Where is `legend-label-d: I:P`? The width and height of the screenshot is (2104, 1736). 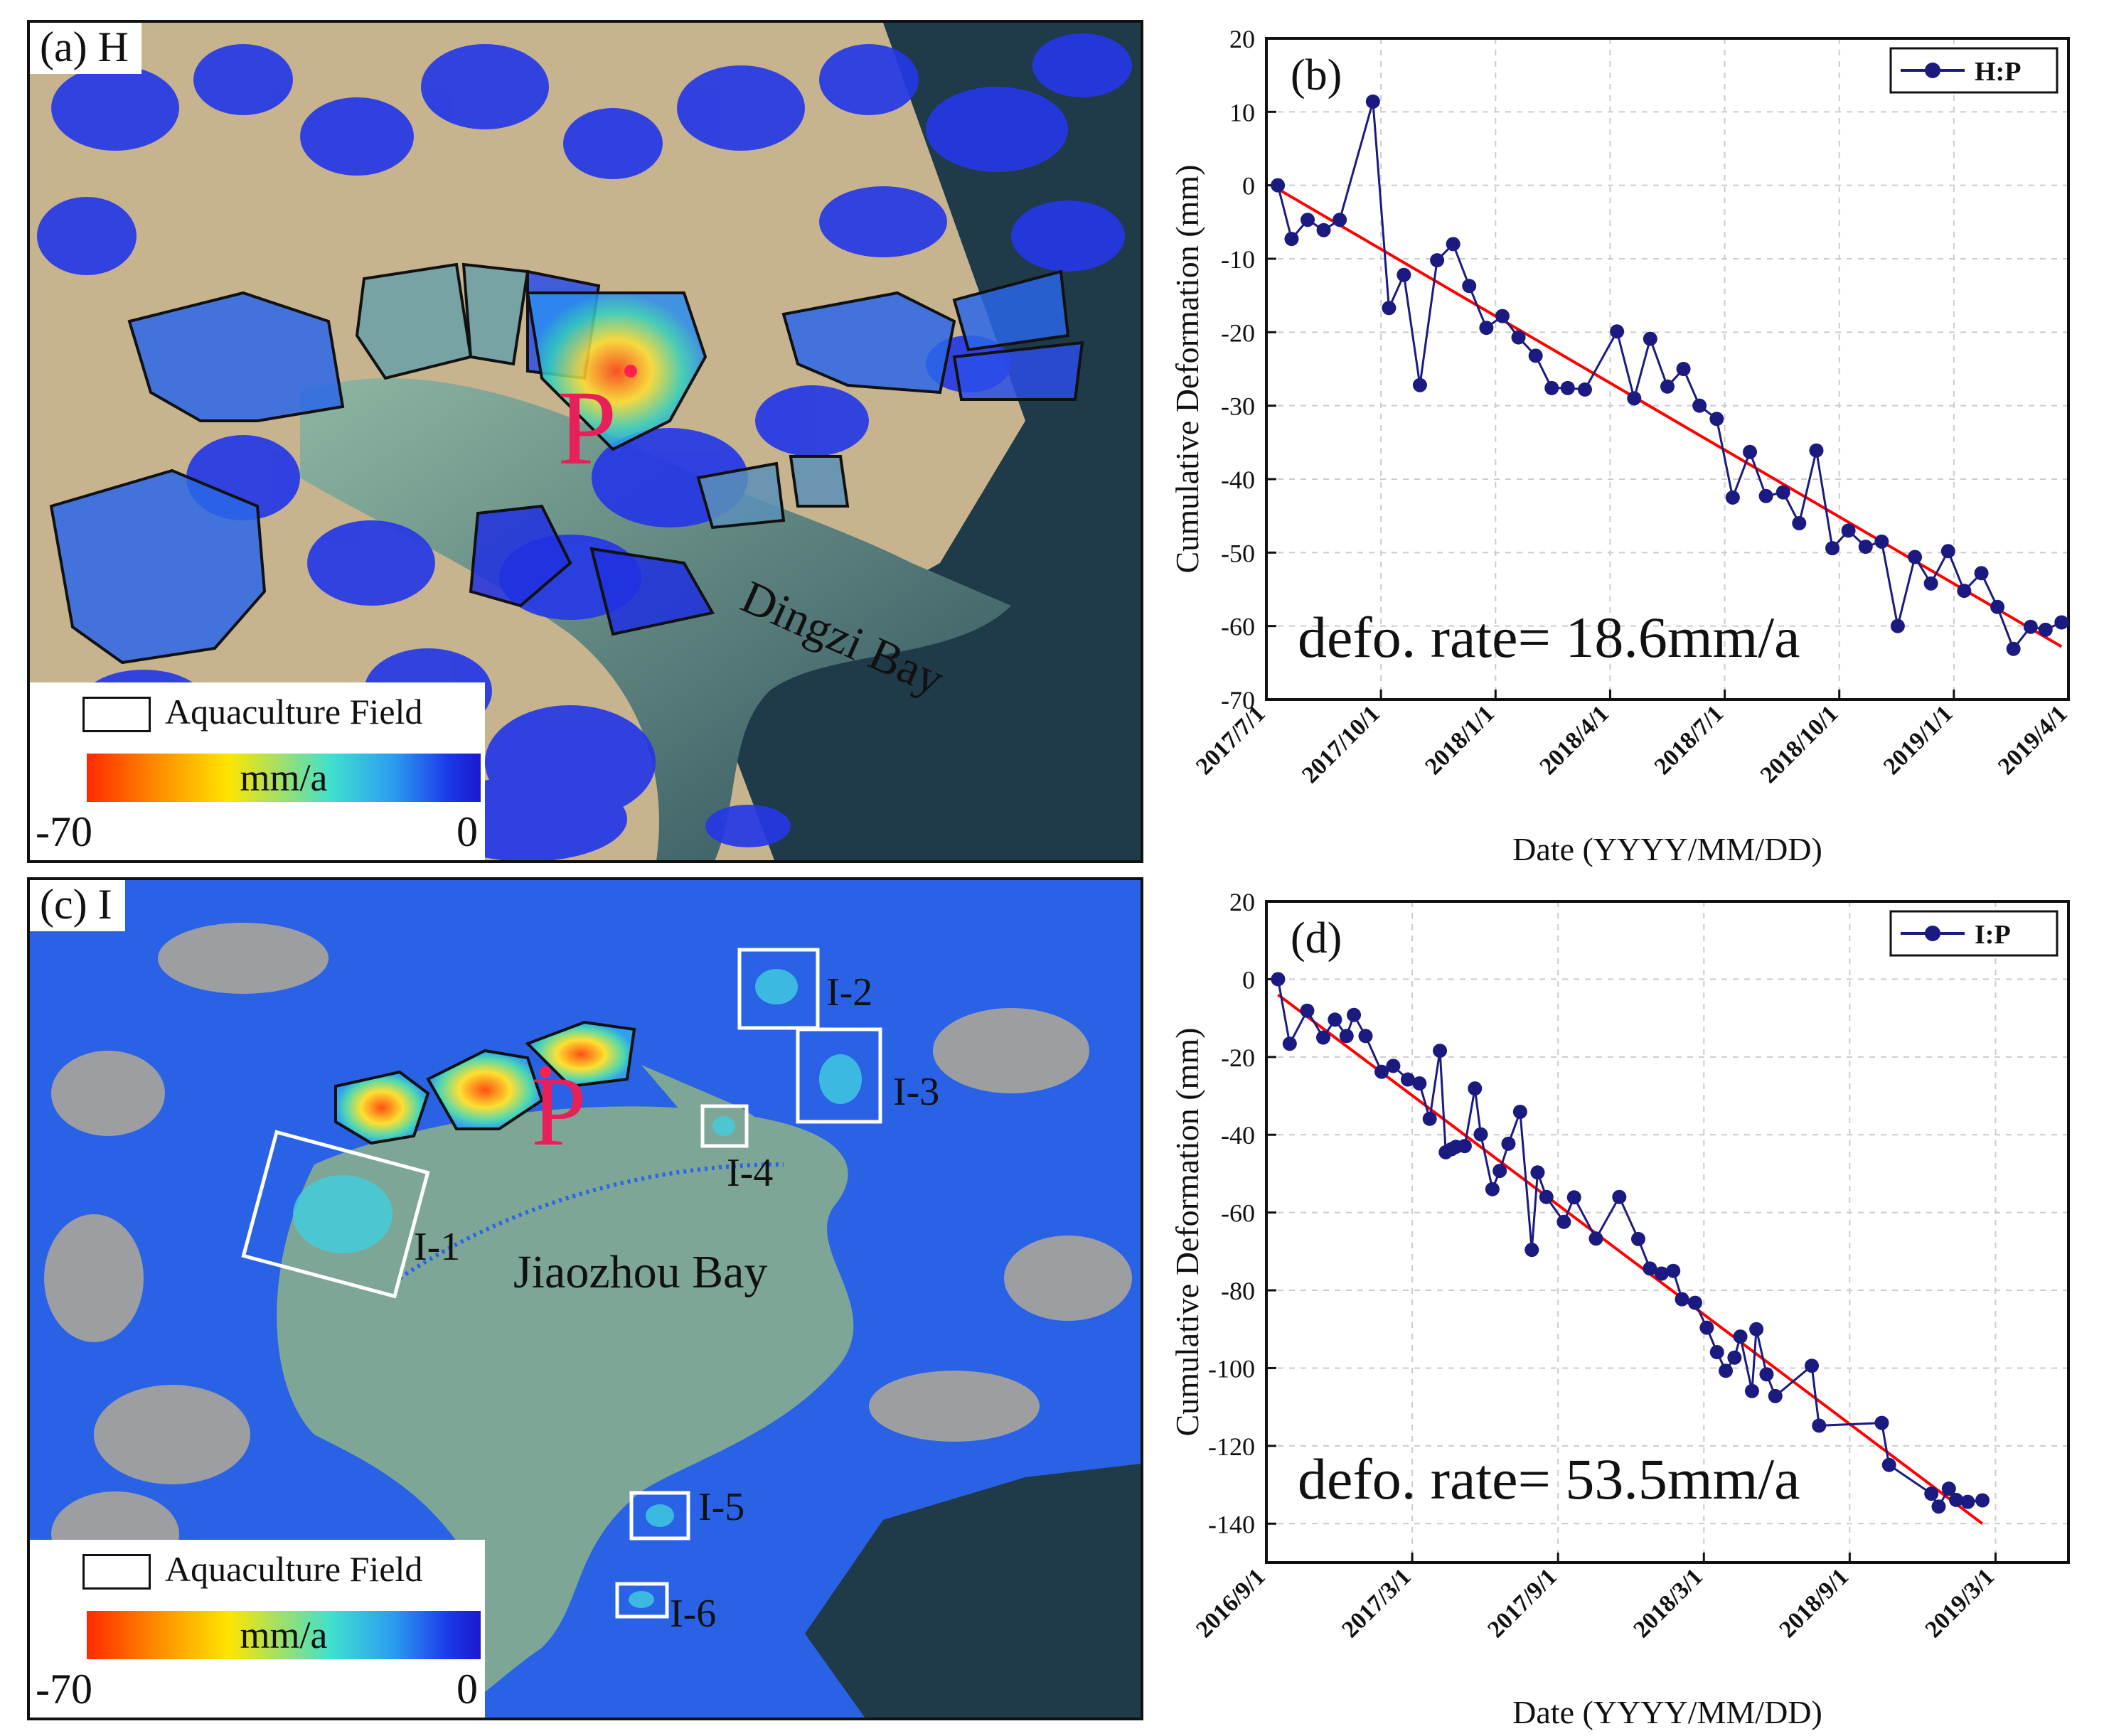 legend-label-d: I:P is located at coordinates (1993, 935).